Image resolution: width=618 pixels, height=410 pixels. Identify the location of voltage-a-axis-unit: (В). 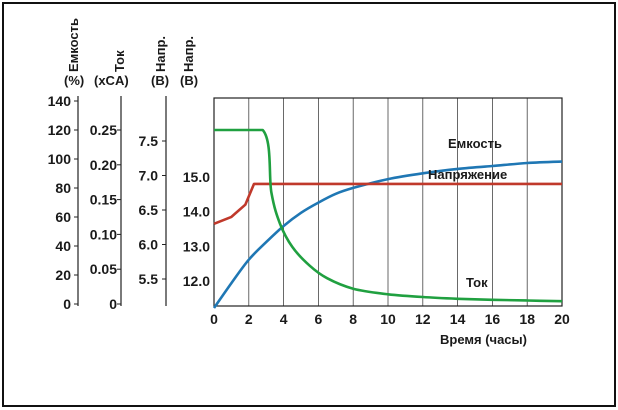
(160, 80).